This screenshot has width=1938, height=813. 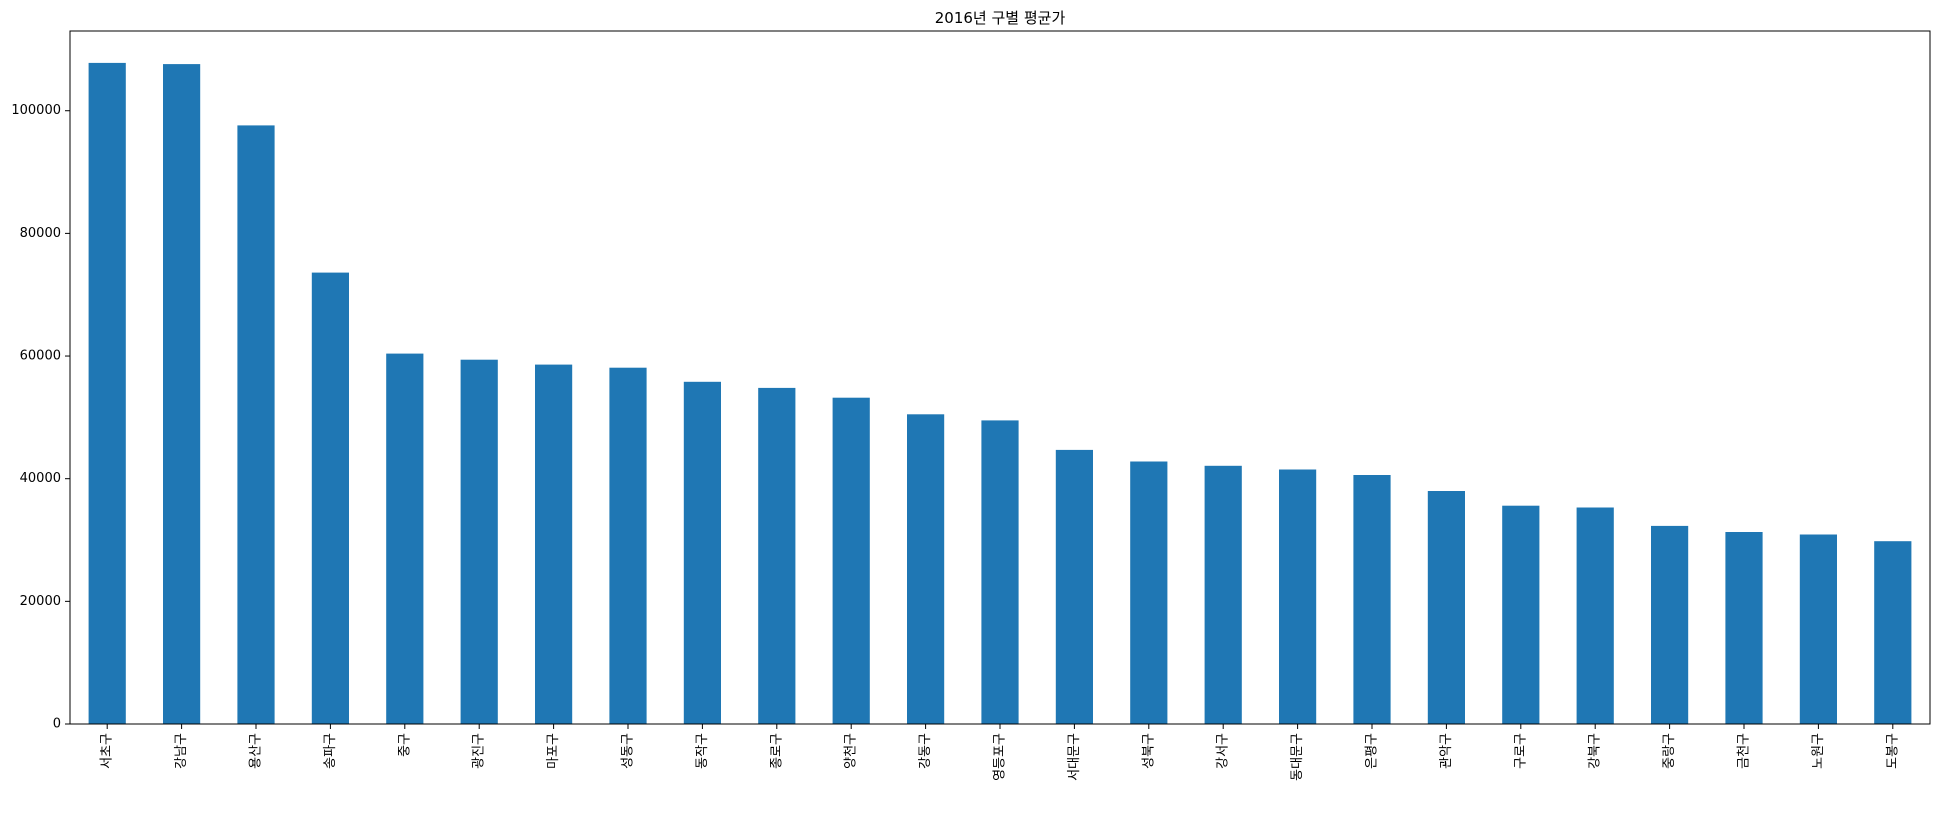 What do you see at coordinates (40, 478) in the screenshot?
I see `y-tick-label-2: 40000` at bounding box center [40, 478].